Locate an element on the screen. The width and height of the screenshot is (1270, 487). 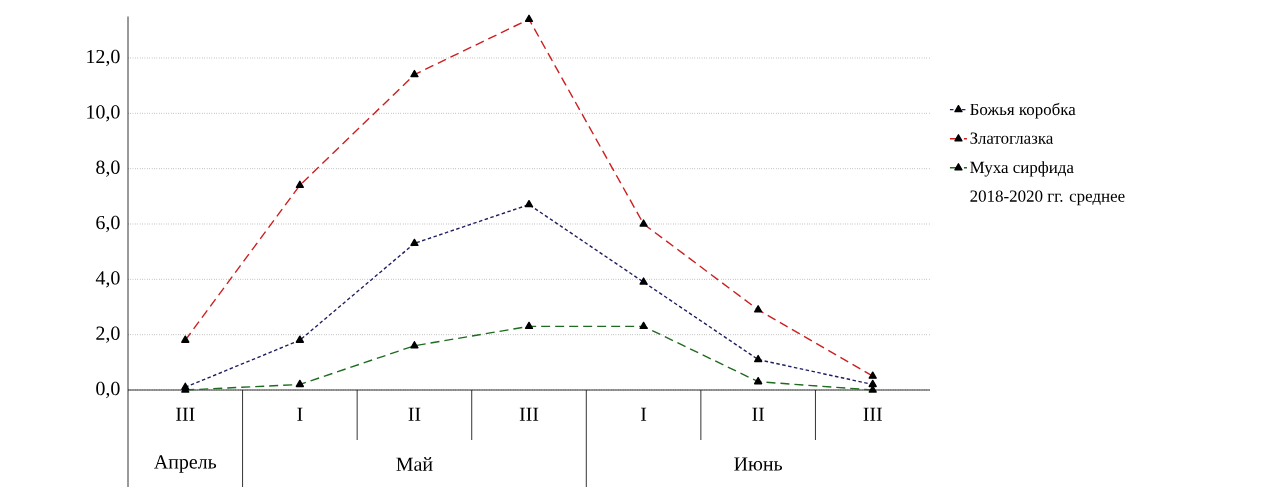
legend-label: Златоглазка is located at coordinates (1012, 138).